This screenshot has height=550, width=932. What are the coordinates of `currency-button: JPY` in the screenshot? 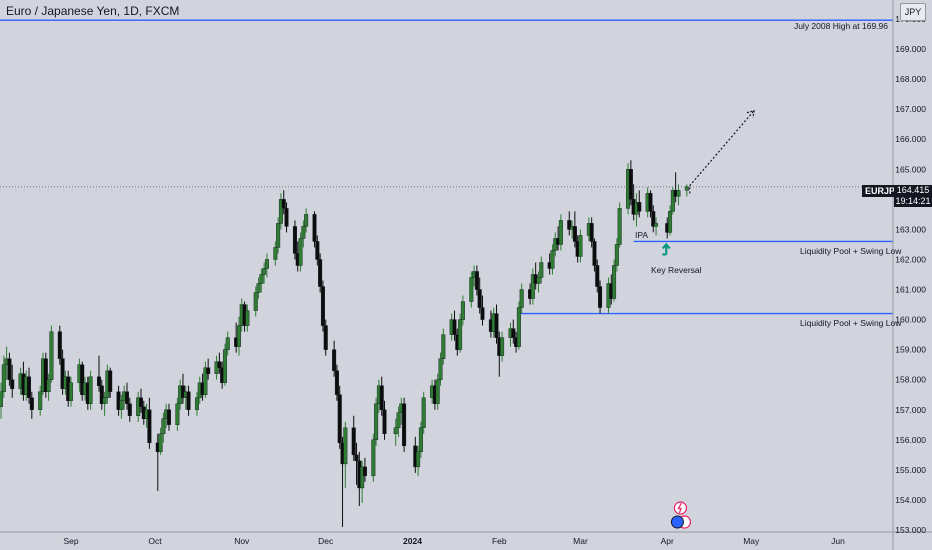 It's located at (913, 12).